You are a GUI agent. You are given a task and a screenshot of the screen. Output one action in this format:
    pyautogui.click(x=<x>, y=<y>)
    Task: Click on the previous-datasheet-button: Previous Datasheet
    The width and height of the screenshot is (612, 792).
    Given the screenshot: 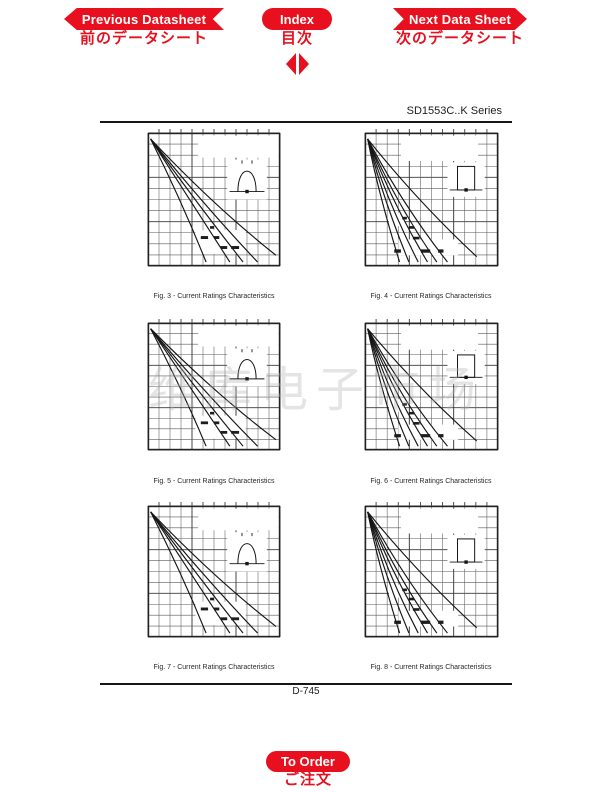 What is the action you would take?
    pyautogui.click(x=144, y=19)
    